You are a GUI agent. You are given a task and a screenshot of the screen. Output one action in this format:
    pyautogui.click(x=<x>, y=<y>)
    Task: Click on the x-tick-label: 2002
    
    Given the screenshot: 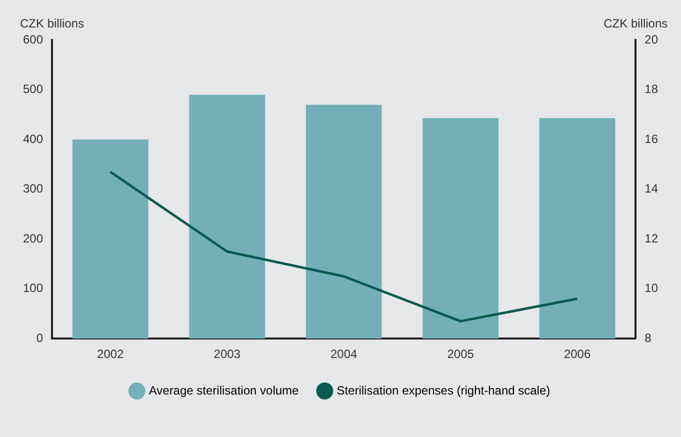 What is the action you would take?
    pyautogui.click(x=110, y=354)
    